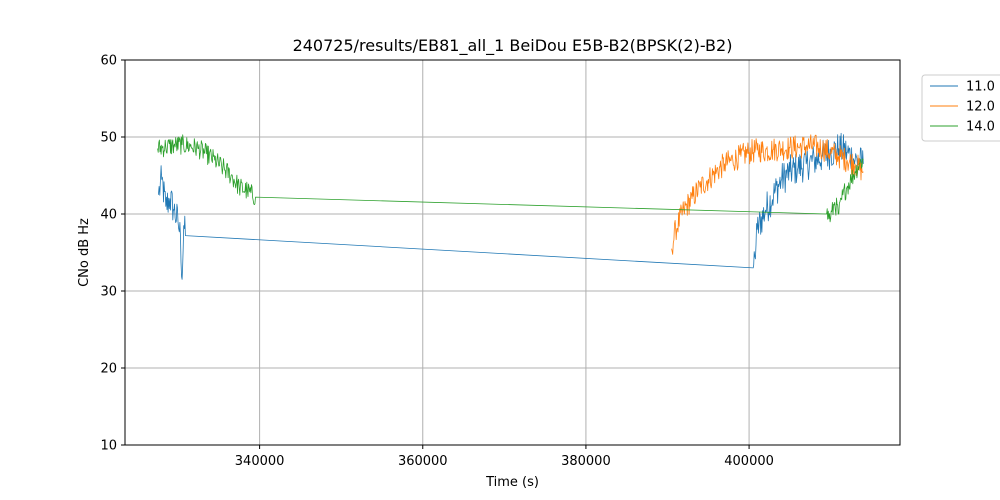  Describe the element at coordinates (510, 178) in the screenshot. I see `series-line-14.0` at that location.